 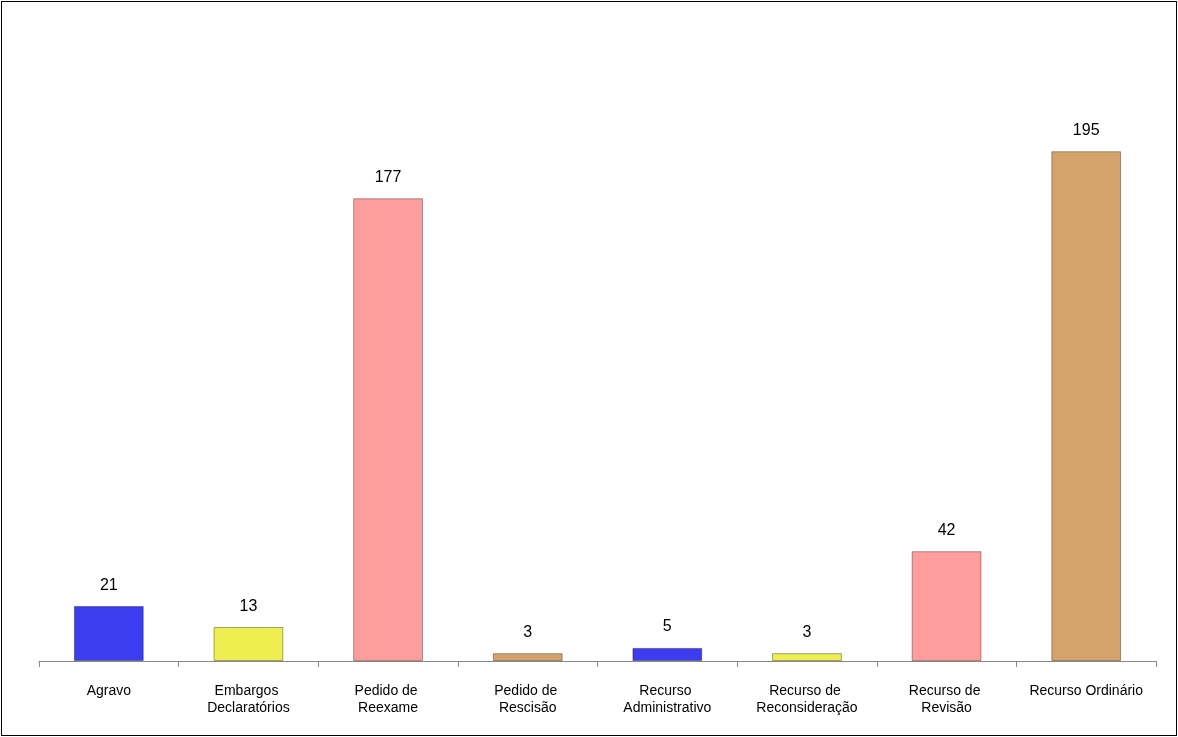 What do you see at coordinates (108, 584) in the screenshot?
I see `data-label: 21` at bounding box center [108, 584].